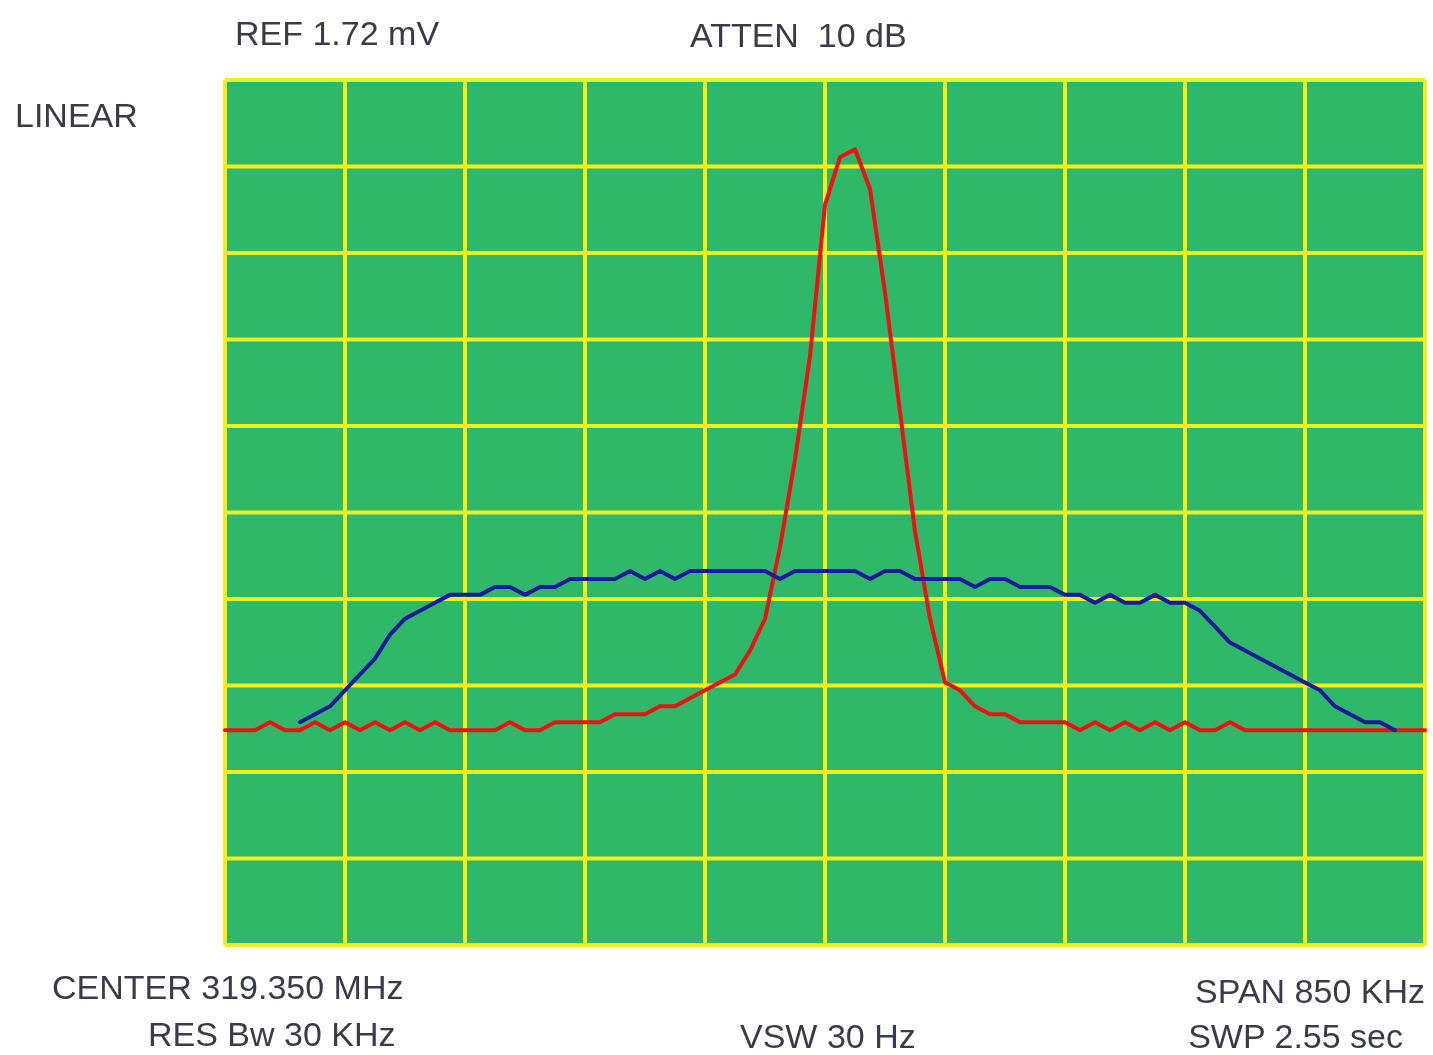  Describe the element at coordinates (272, 1034) in the screenshot. I see `text: RES Bw 30 KHz` at that location.